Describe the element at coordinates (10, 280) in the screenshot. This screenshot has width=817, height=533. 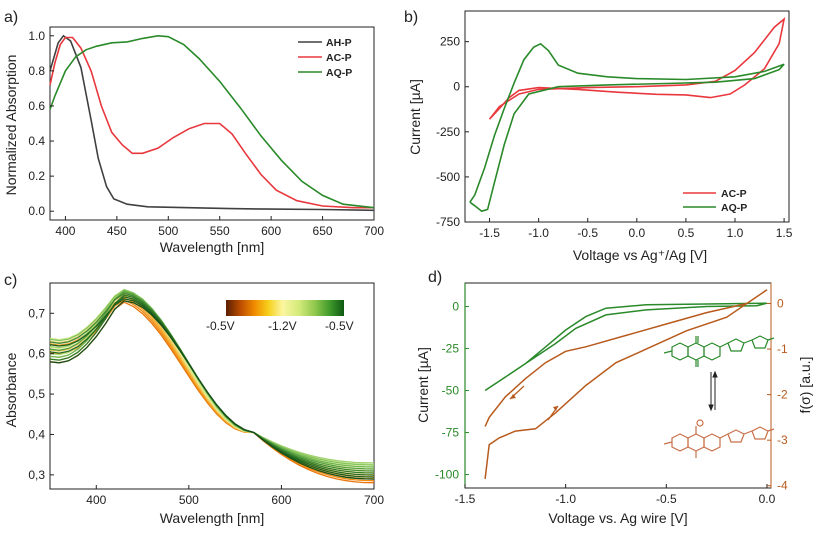
I see `panel-c-label: c)` at that location.